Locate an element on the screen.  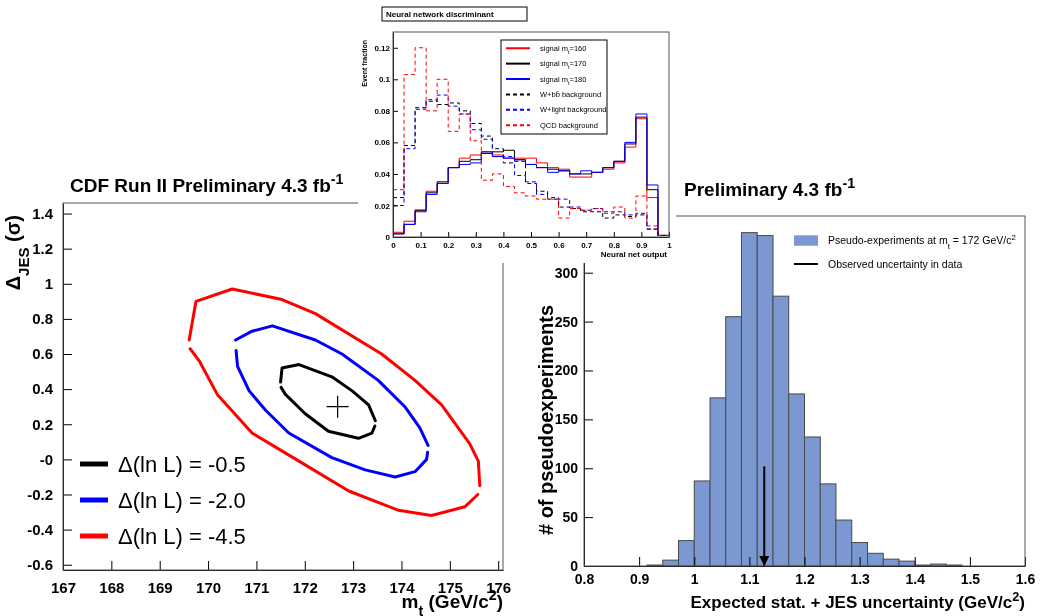
y-tick-label: 150 is located at coordinates (566, 419).